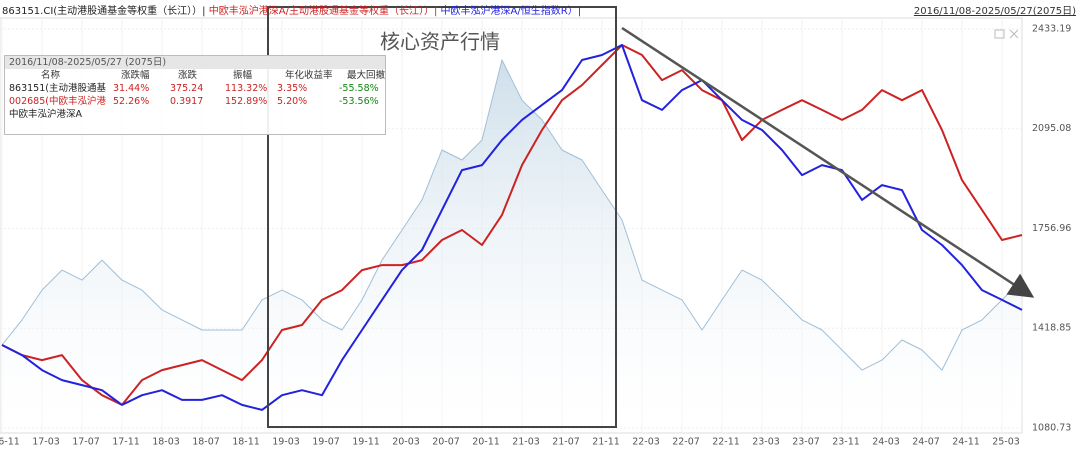 The image size is (1080, 451). I want to click on y-tick-label: 1418.85, so click(1051, 328).